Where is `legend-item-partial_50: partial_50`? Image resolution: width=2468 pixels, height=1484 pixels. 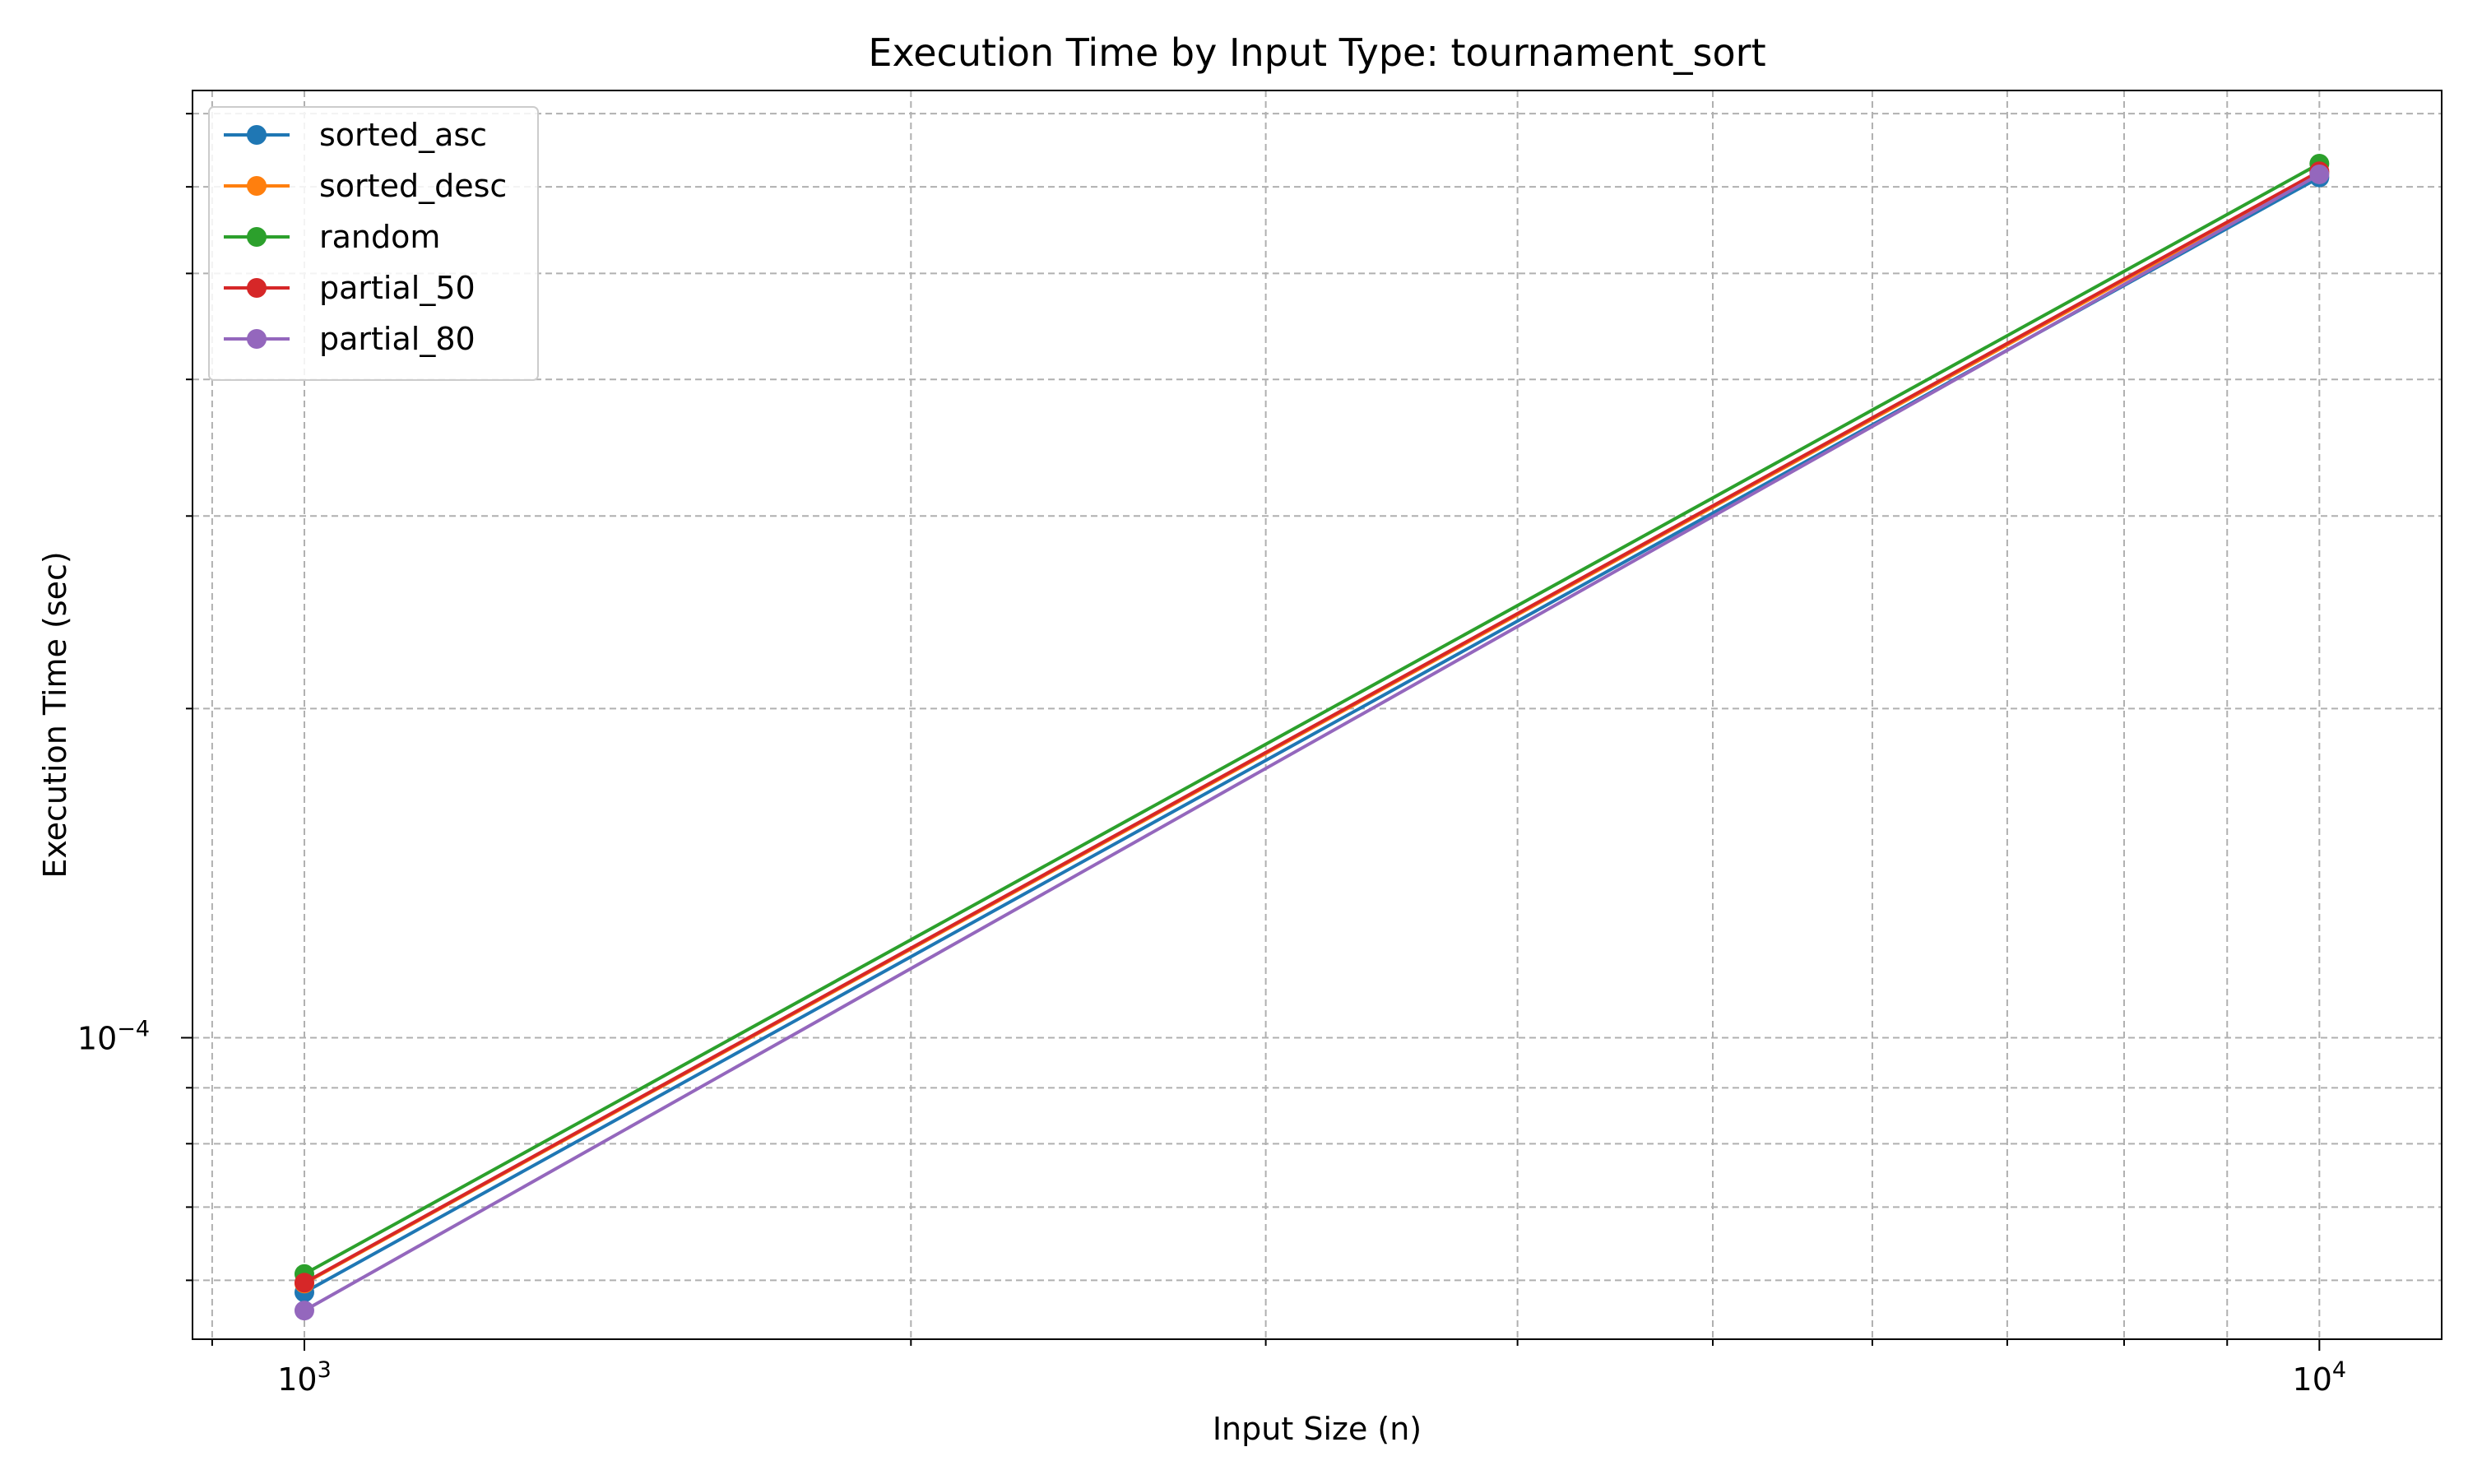 legend-item-partial_50: partial_50 is located at coordinates (350, 288).